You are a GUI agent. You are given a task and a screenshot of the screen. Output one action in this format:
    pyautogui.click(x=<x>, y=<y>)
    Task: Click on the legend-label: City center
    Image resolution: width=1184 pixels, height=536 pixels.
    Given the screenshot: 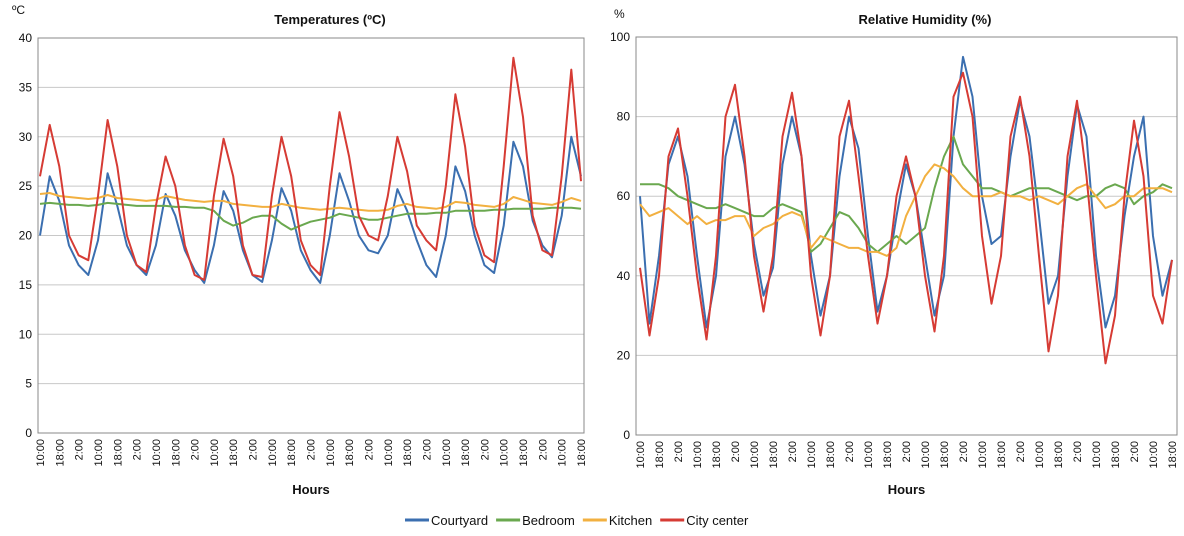 What is the action you would take?
    pyautogui.click(x=717, y=520)
    